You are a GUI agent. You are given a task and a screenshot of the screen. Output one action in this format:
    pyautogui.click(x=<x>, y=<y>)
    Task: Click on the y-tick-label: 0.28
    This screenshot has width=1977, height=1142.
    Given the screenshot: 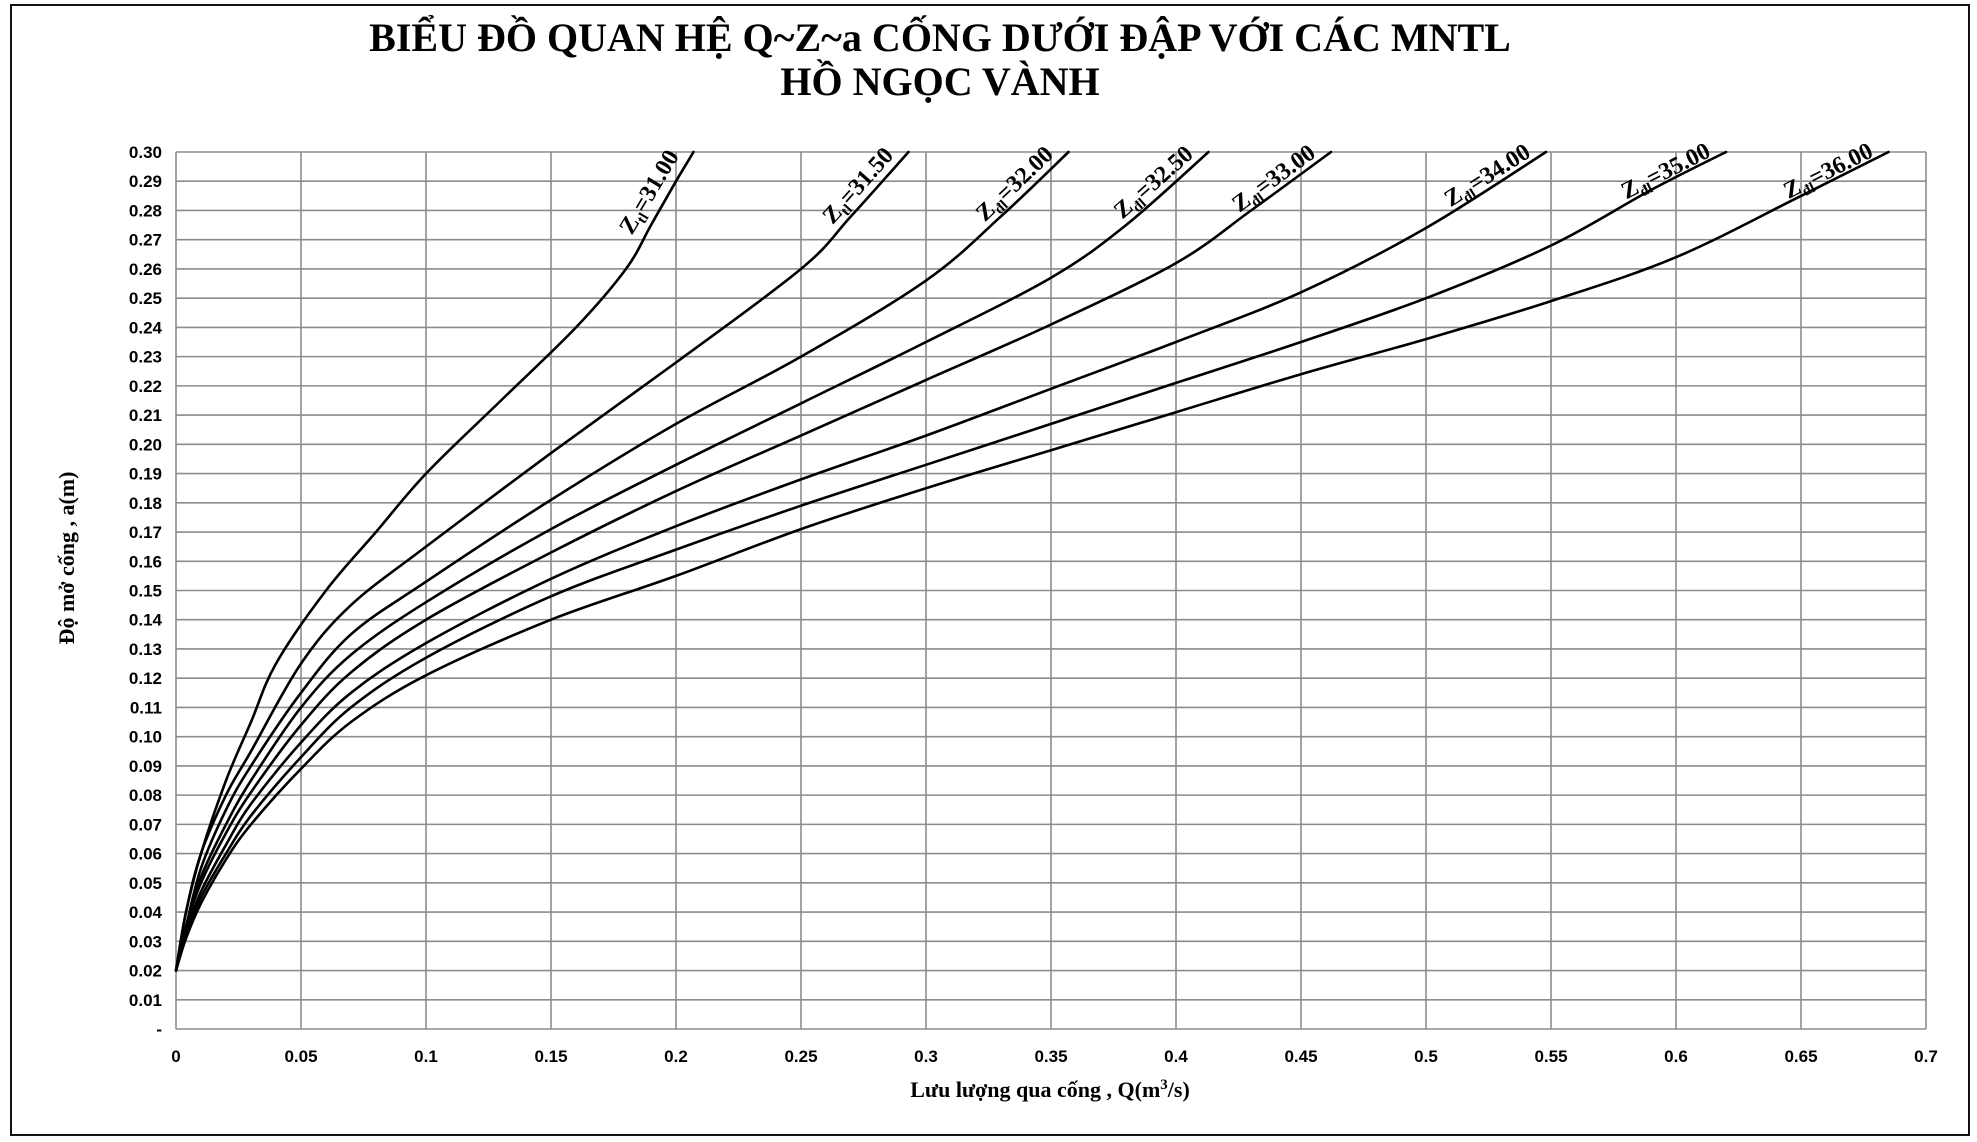 What is the action you would take?
    pyautogui.click(x=145, y=210)
    